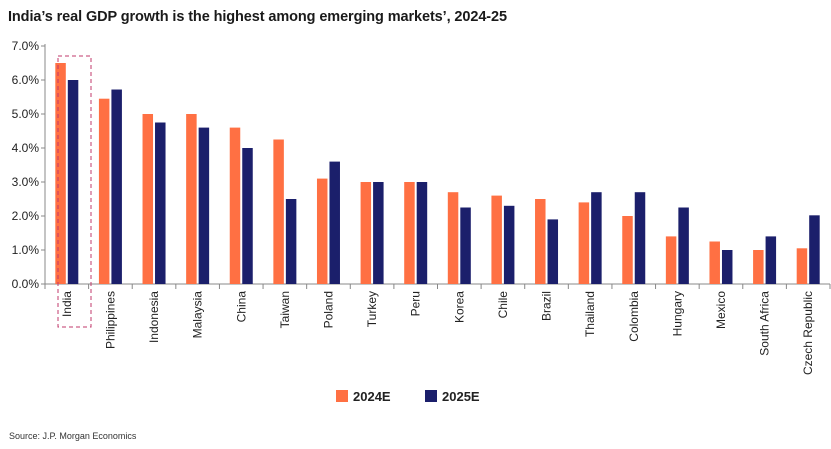 This screenshot has height=449, width=831. What do you see at coordinates (714, 262) in the screenshot?
I see `bar-2024e-mexico` at bounding box center [714, 262].